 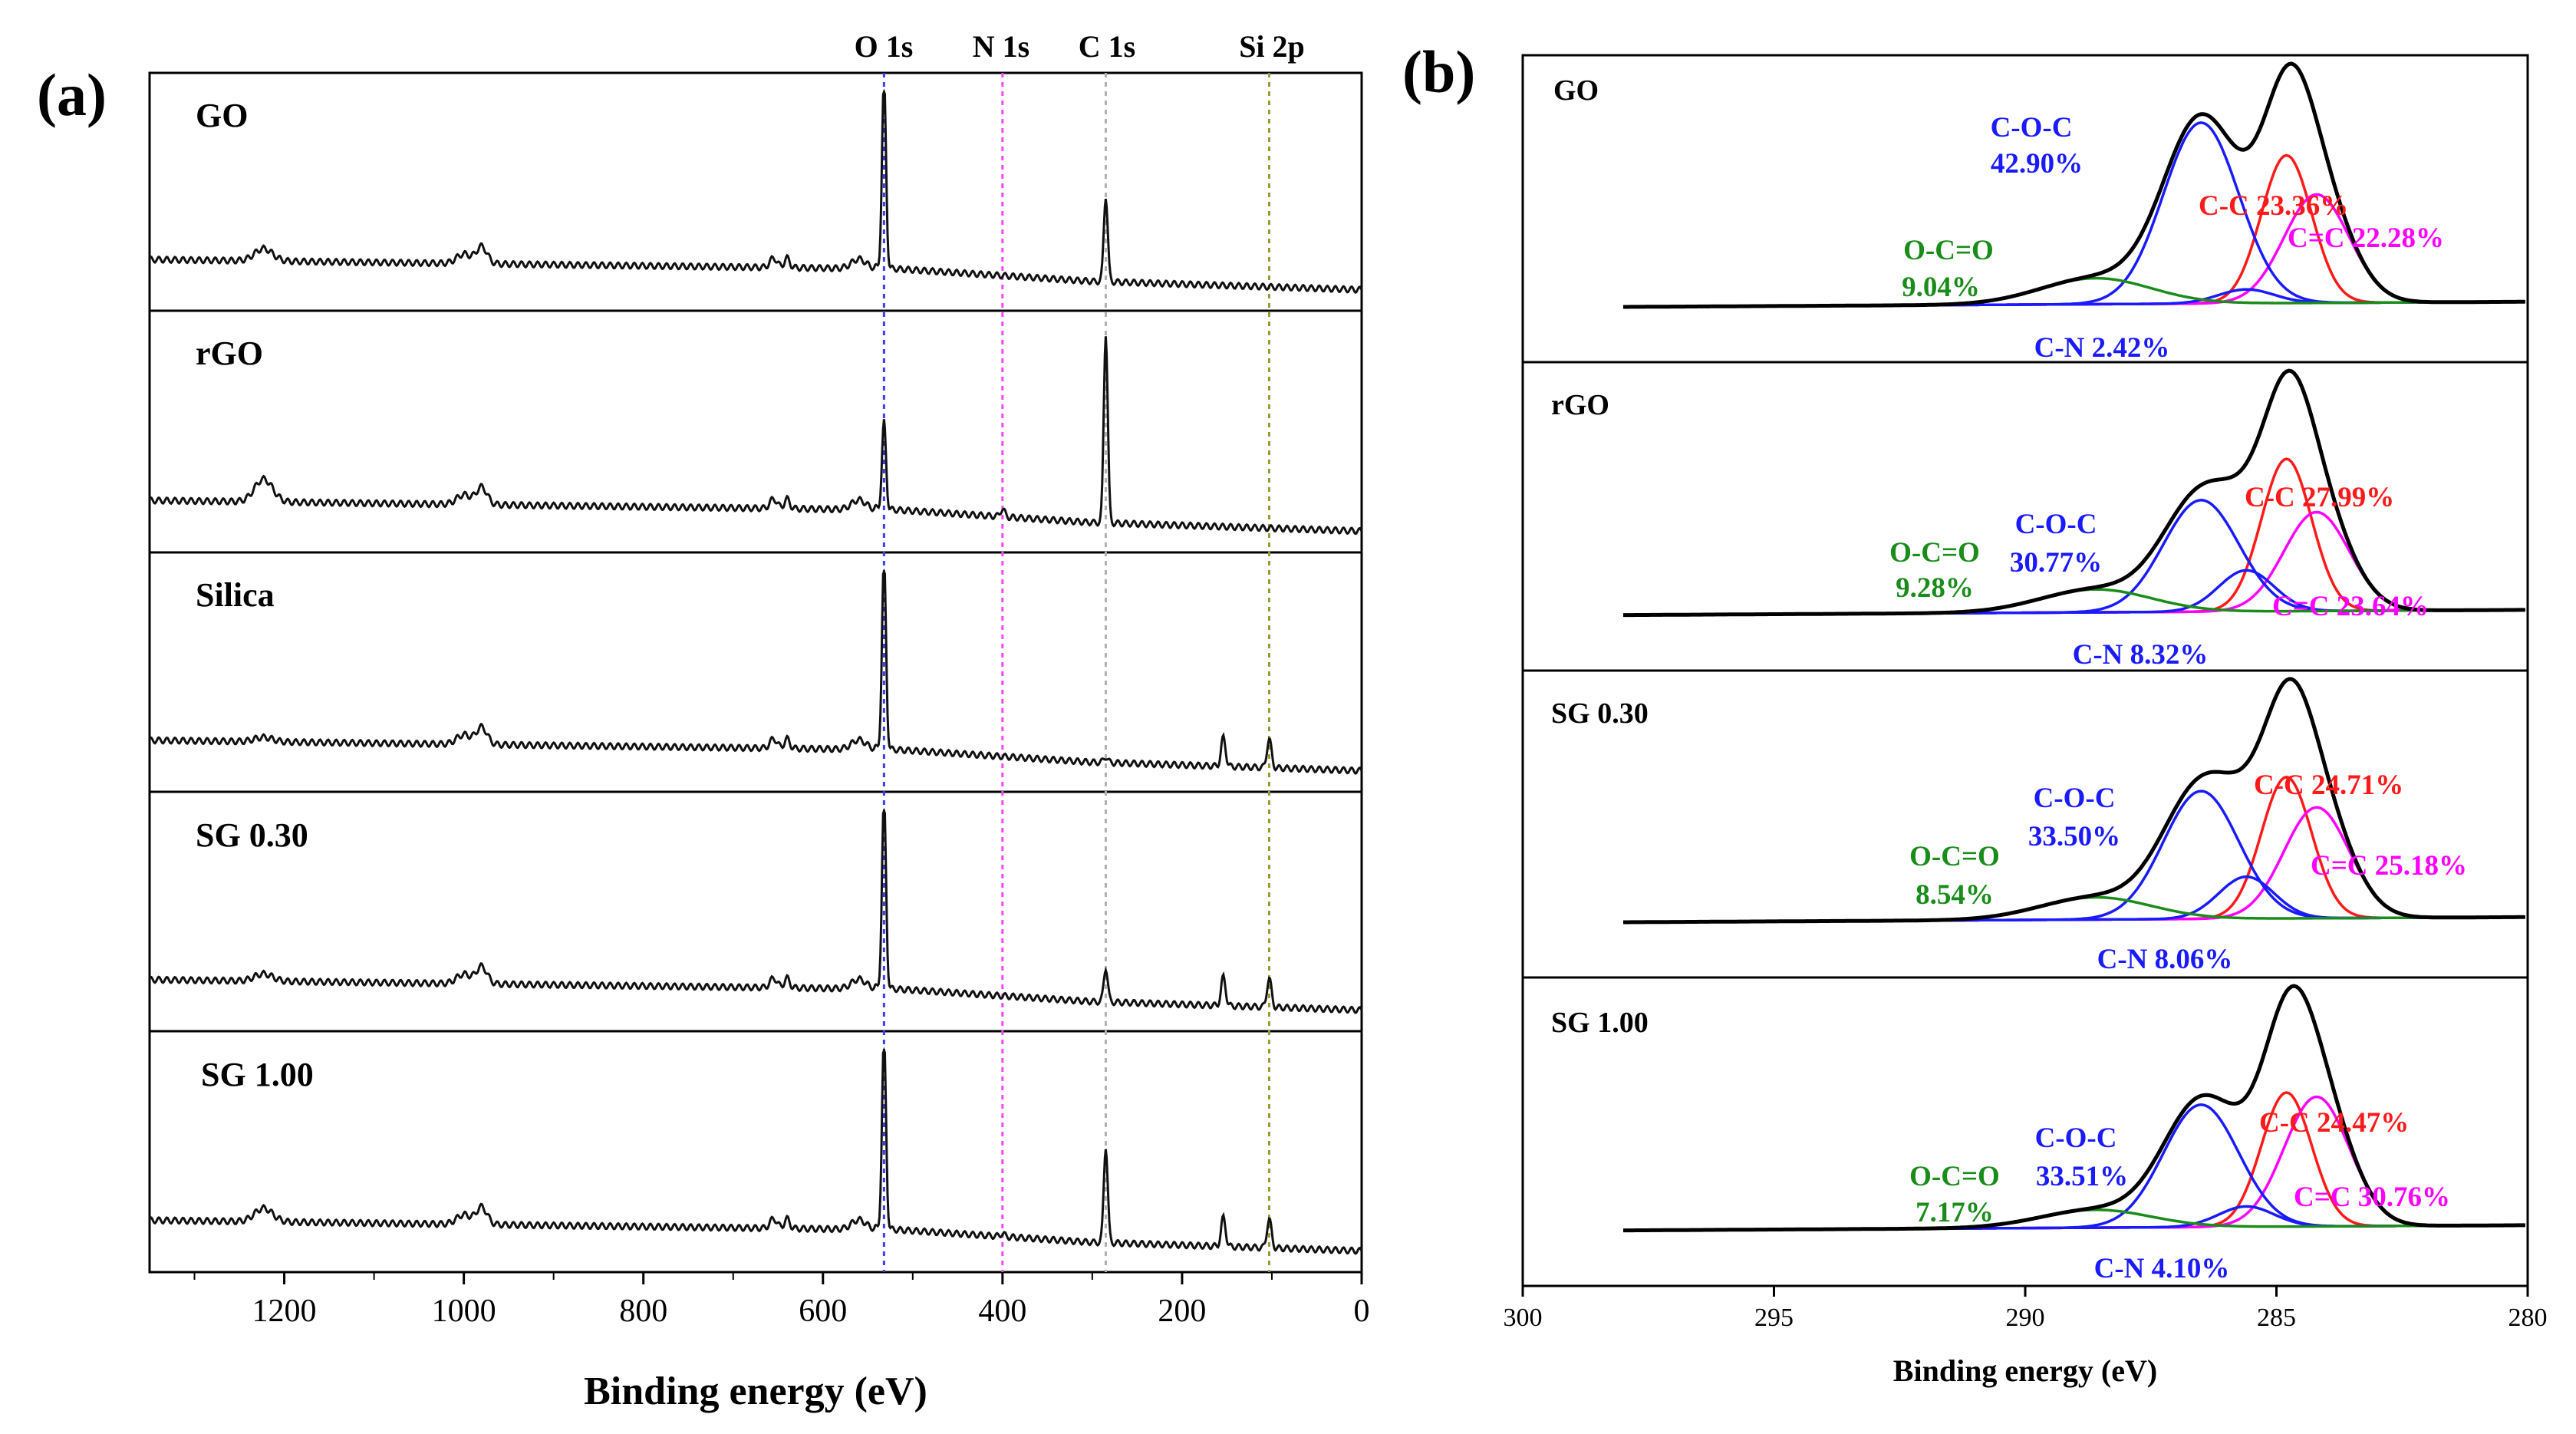 What do you see at coordinates (1955, 895) in the screenshot?
I see `ann-oco-pct: 8.54%` at bounding box center [1955, 895].